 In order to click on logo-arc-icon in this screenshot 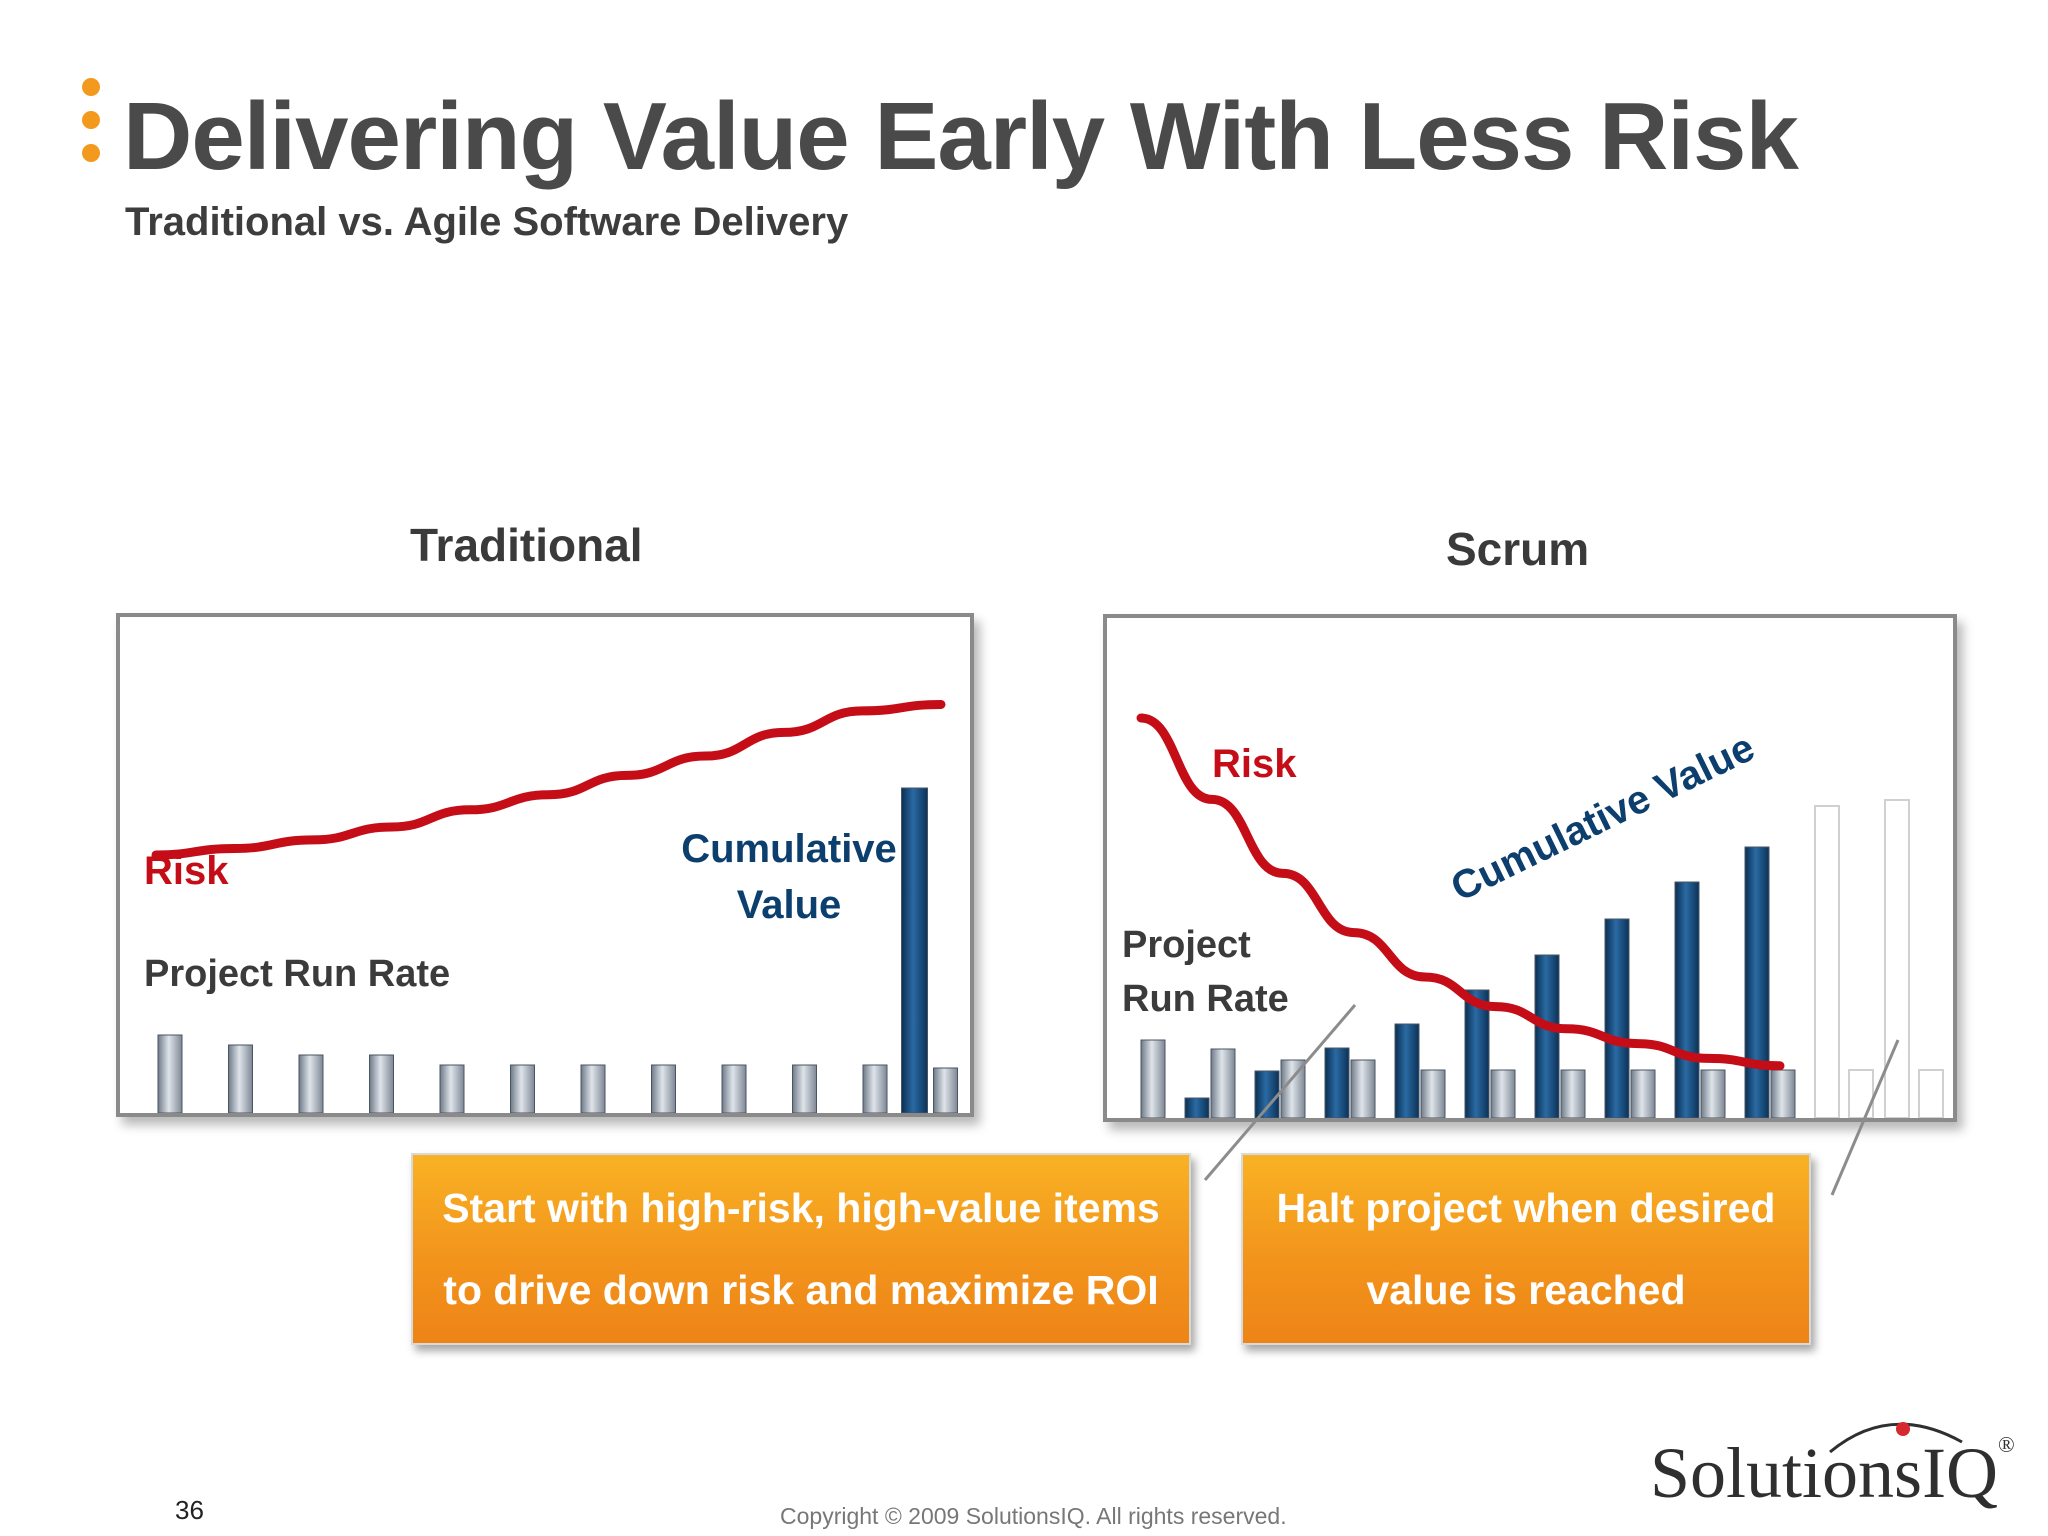, I will do `click(1896, 1438)`.